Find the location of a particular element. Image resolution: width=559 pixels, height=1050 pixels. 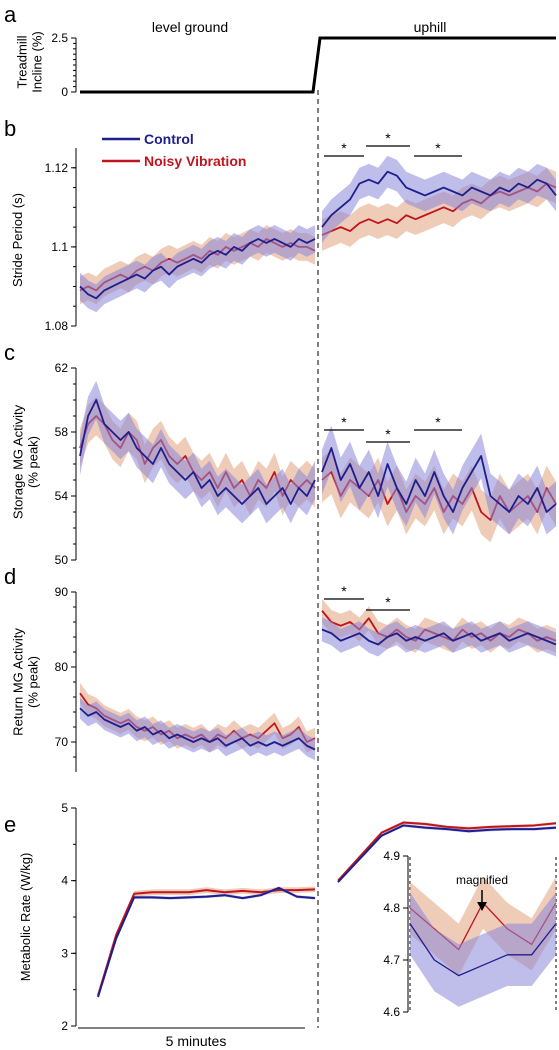

panel-b-y-tick-label: 1.12 is located at coordinates (57, 168).